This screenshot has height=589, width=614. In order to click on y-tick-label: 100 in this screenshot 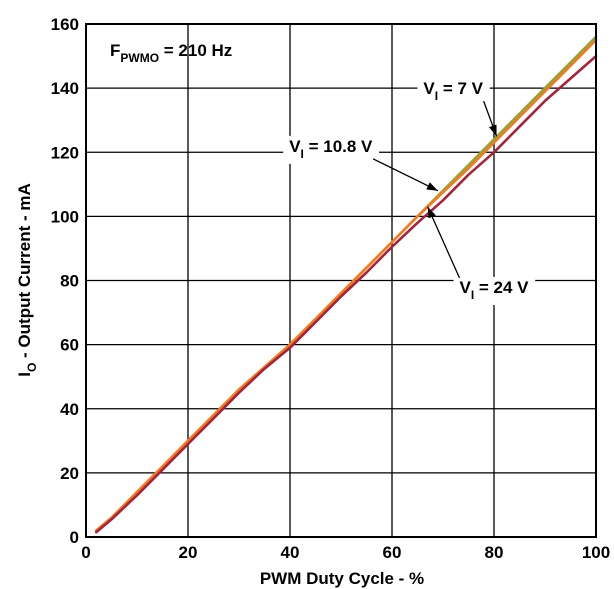, I will do `click(65, 216)`.